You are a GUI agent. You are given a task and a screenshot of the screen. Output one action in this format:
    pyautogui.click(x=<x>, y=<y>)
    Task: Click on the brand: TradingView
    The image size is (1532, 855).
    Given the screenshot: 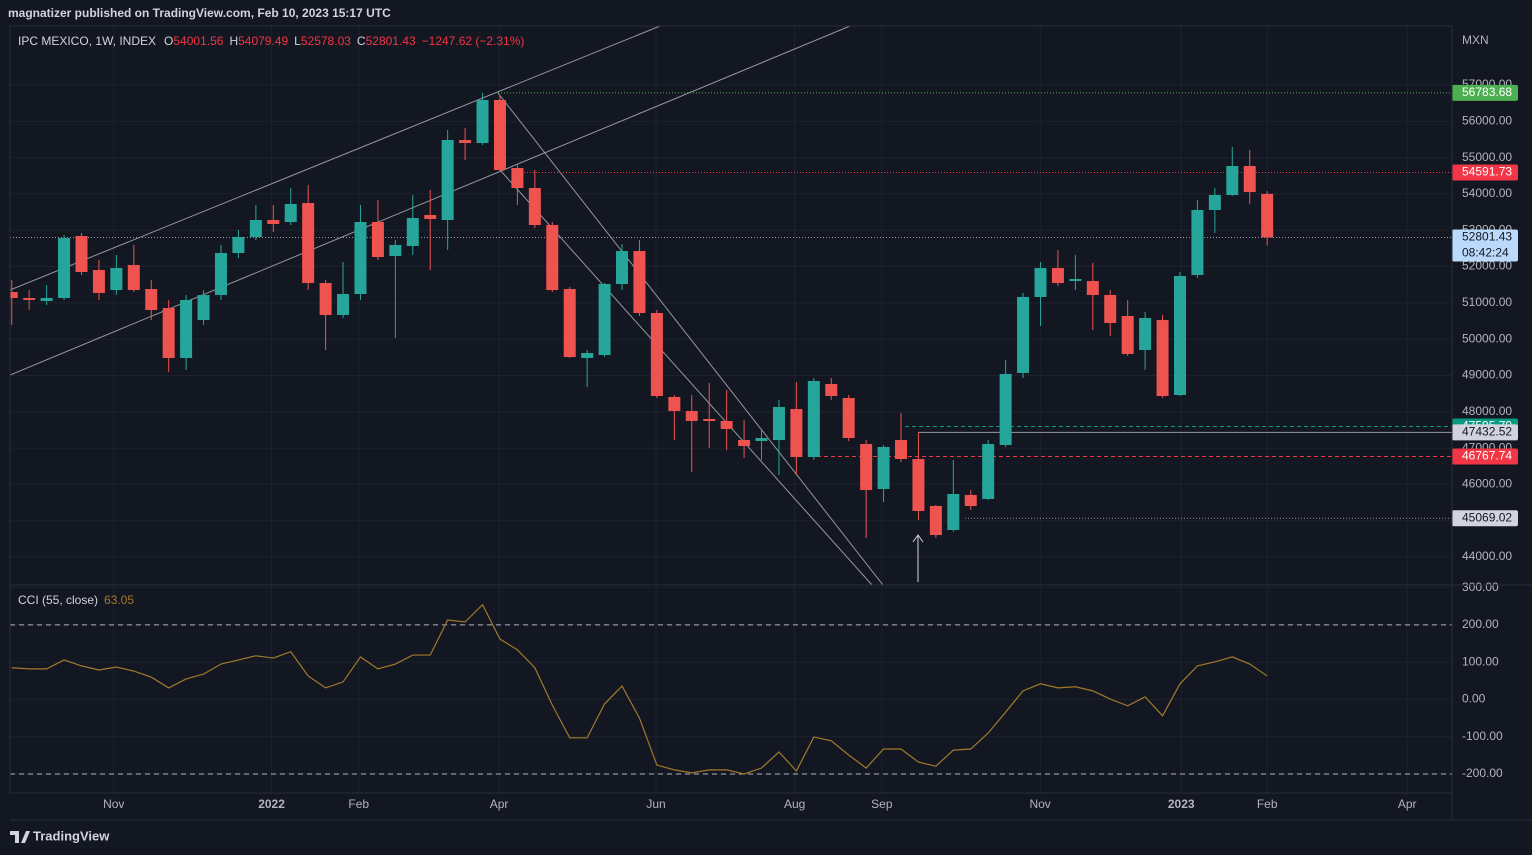 What is the action you would take?
    pyautogui.click(x=71, y=835)
    